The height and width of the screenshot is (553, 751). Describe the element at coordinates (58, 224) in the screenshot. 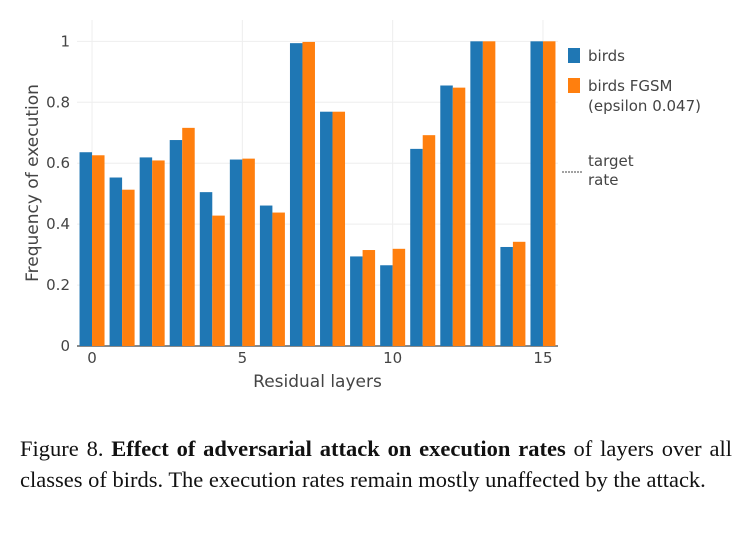

I see `y-tick-label: 0.4` at that location.